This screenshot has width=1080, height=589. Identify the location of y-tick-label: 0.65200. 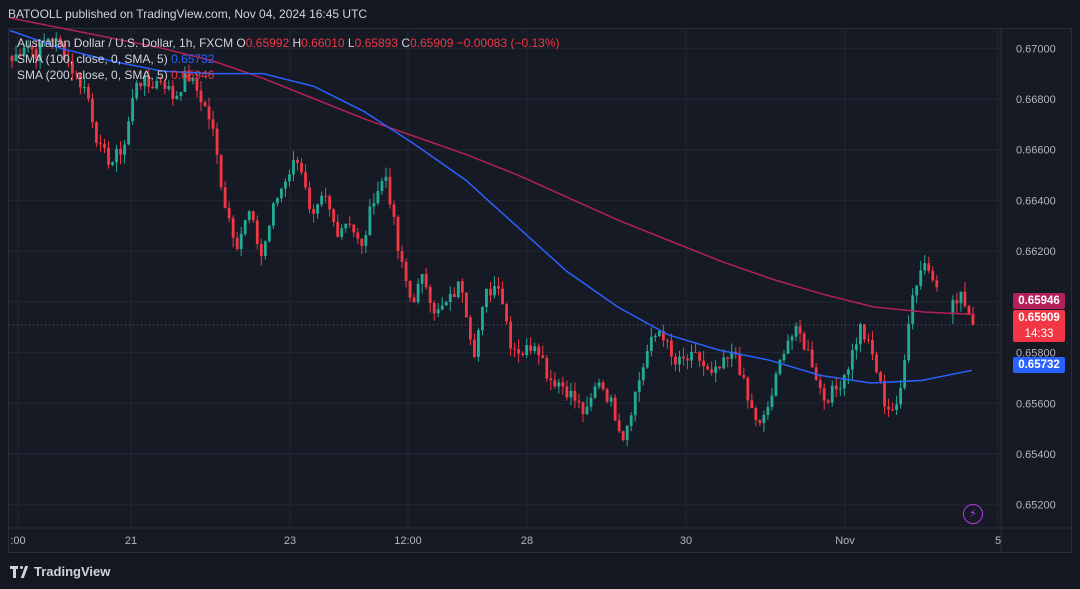
(1036, 506).